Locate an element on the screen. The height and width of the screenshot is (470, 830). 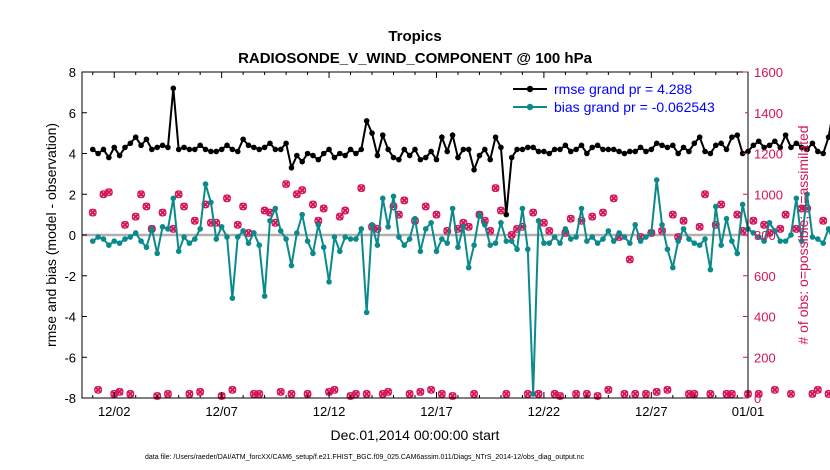
y-axis-right-label: # of obs: o=possible; ×=assimilated is located at coordinates (803, 234).